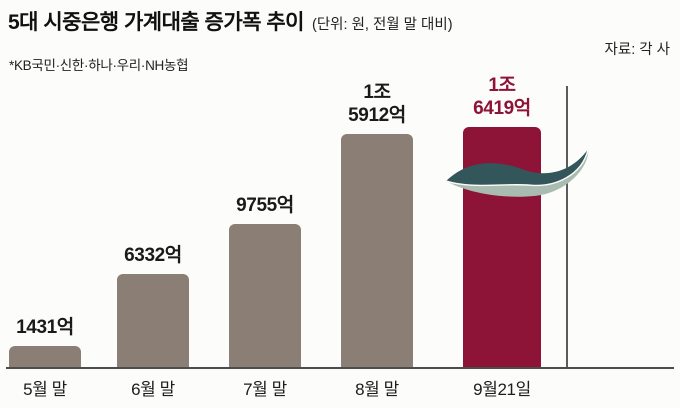 The image size is (680, 408). What do you see at coordinates (153, 255) in the screenshot?
I see `bar-value-label: 6332억` at bounding box center [153, 255].